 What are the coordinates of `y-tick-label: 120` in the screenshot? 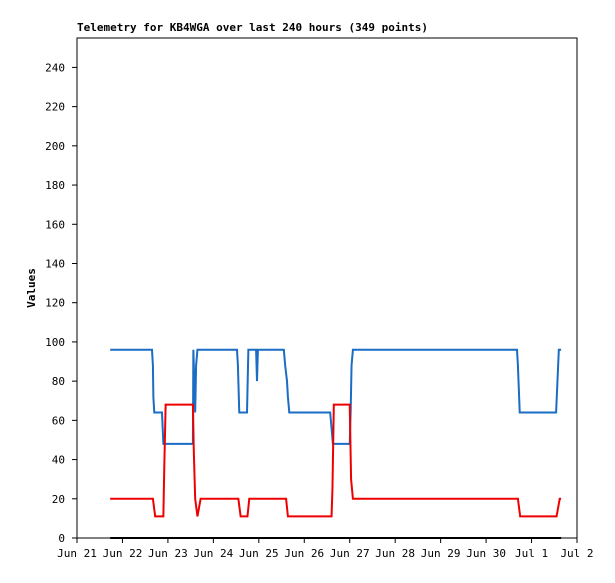 It's located at (55, 303).